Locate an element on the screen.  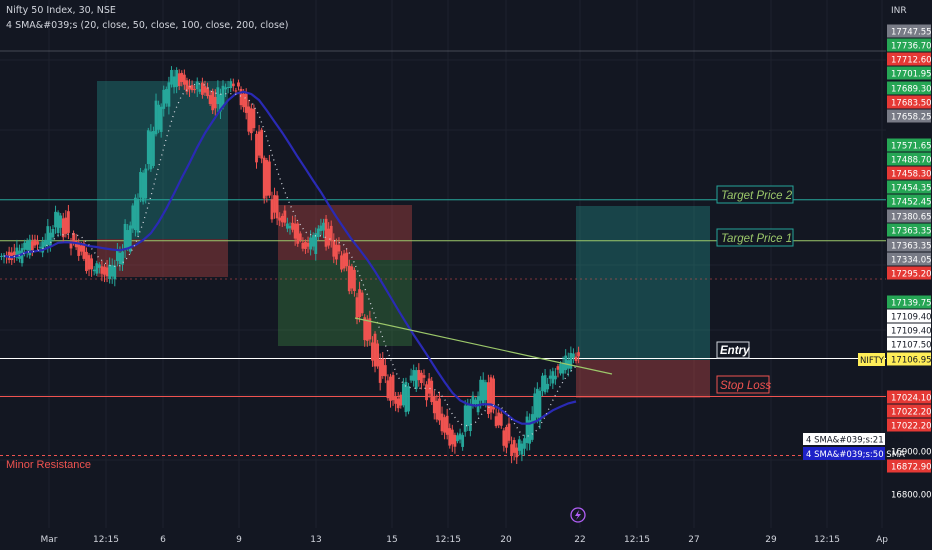
price-tick-label: 17295.20 is located at coordinates (911, 275).